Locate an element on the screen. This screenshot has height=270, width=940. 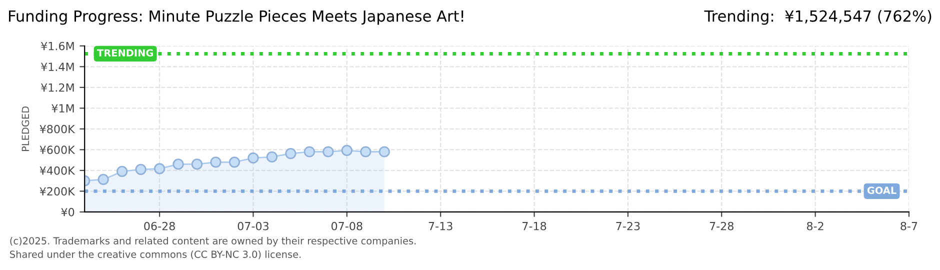
y-tick-label: ¥600K is located at coordinates (58, 150).